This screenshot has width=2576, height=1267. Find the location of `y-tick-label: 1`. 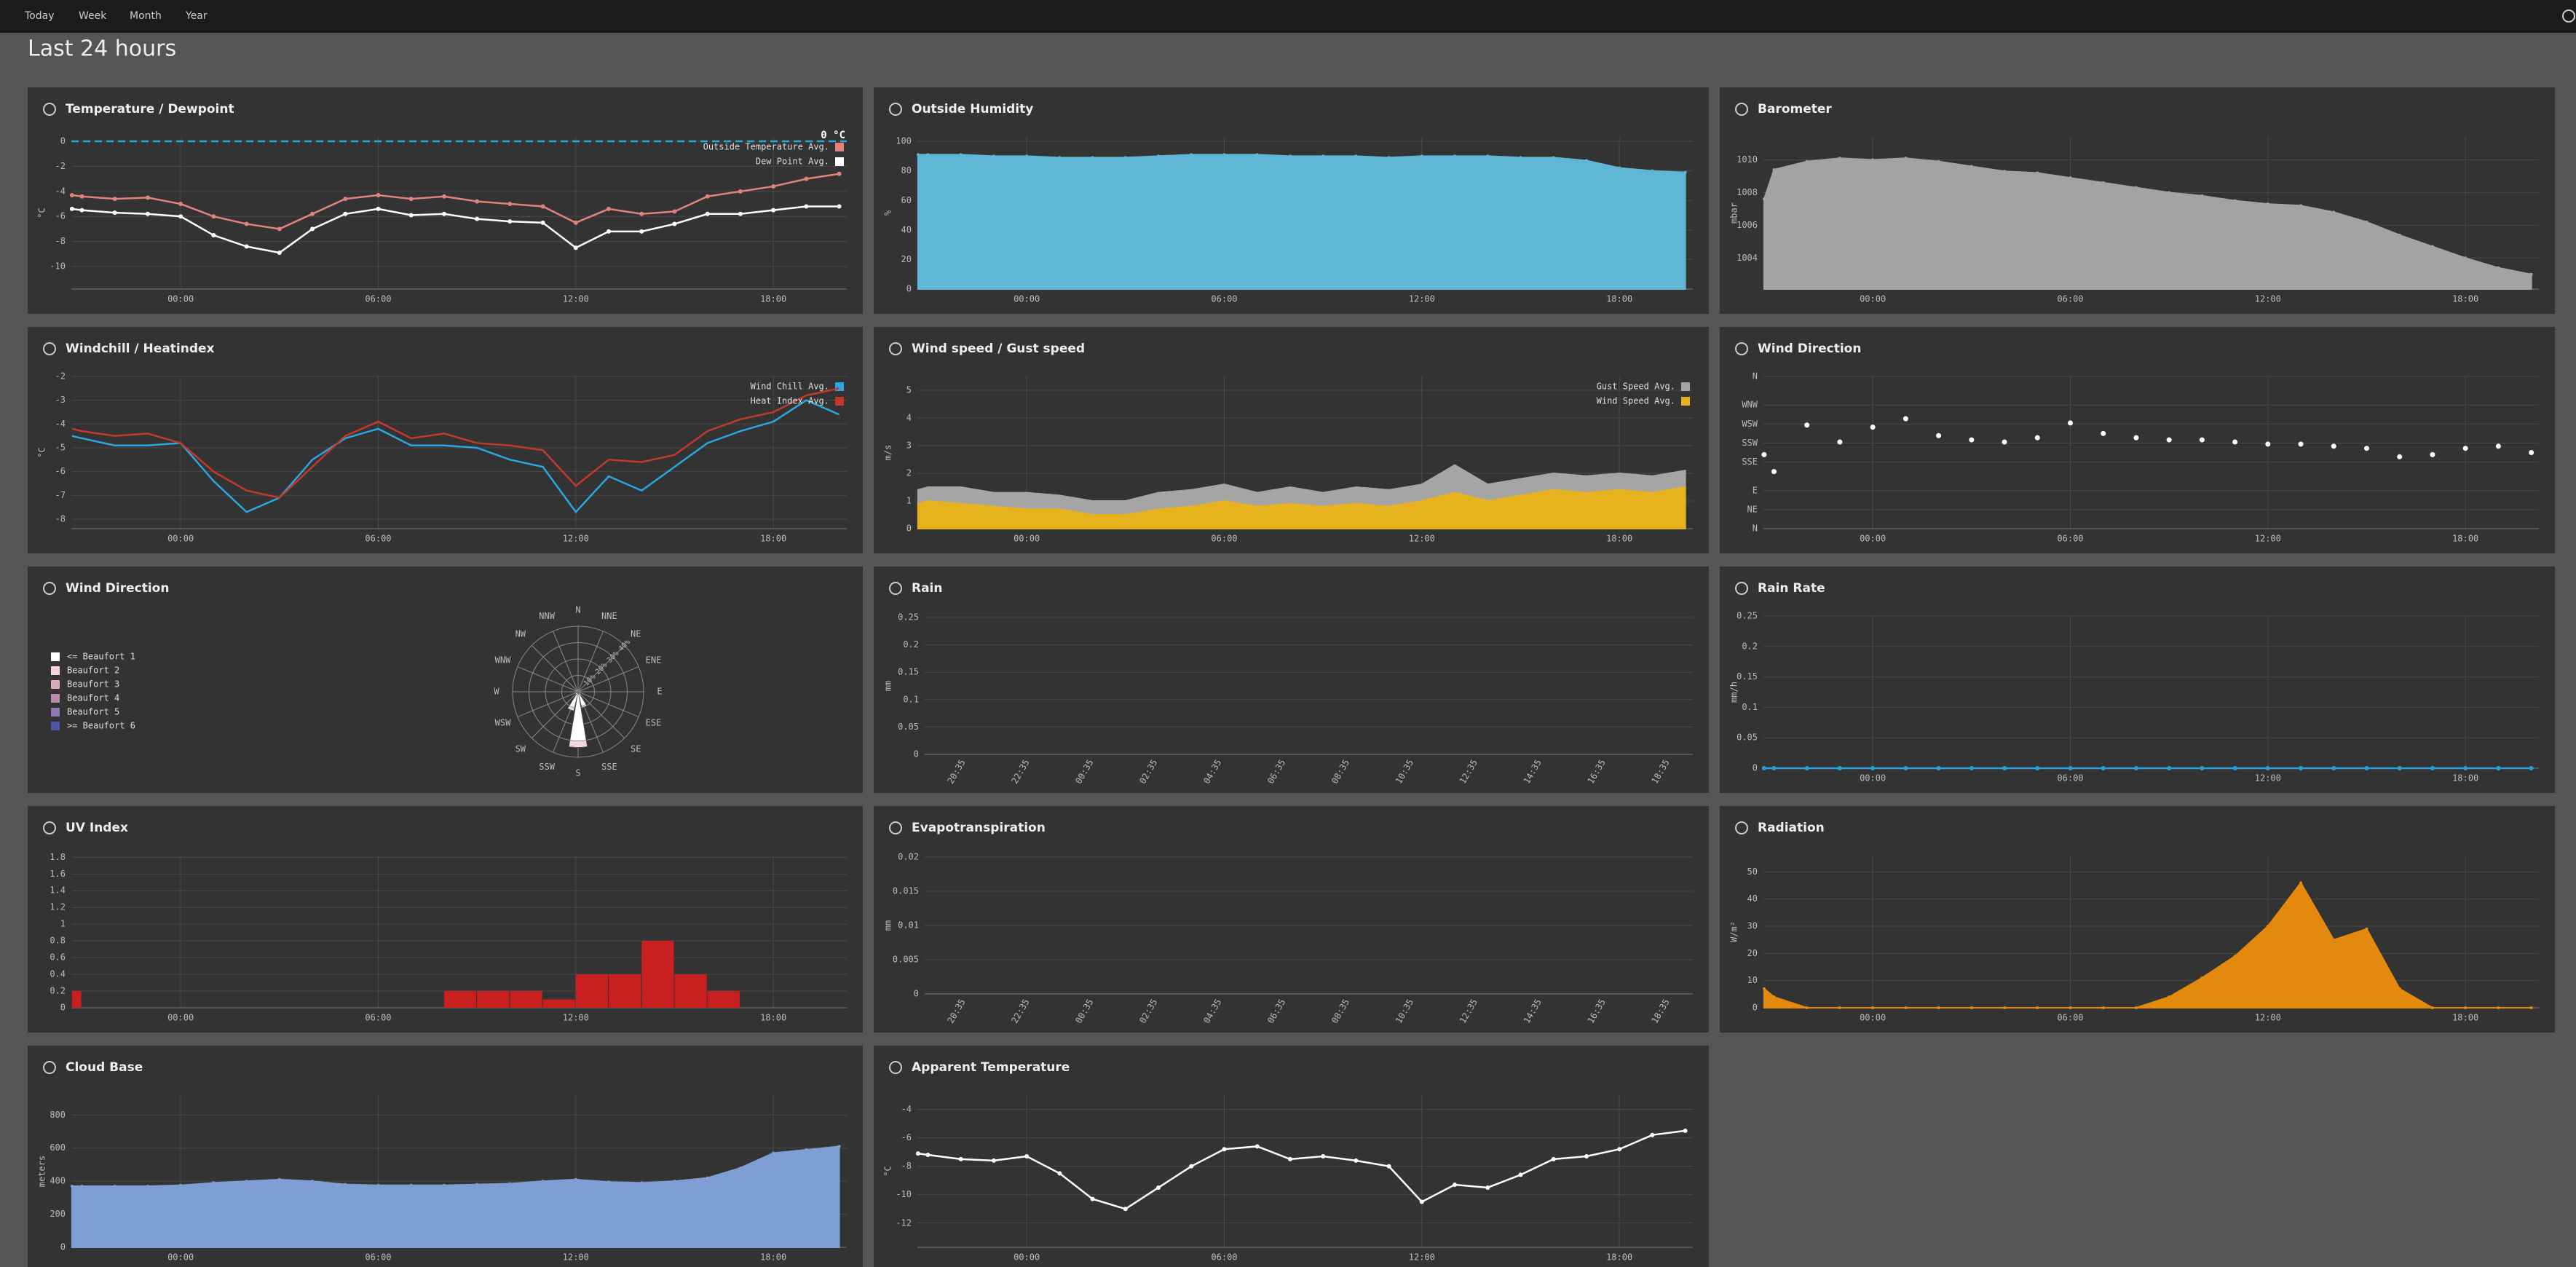

y-tick-label: 1 is located at coordinates (63, 924).